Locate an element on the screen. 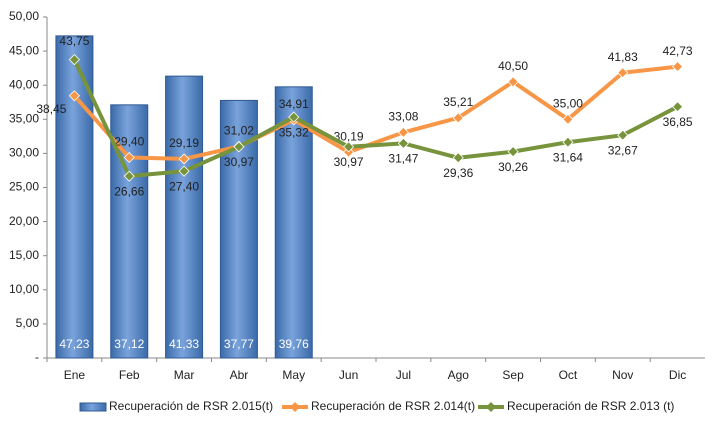 The image size is (714, 426). y-tick-label: 50,00 is located at coordinates (24, 16).